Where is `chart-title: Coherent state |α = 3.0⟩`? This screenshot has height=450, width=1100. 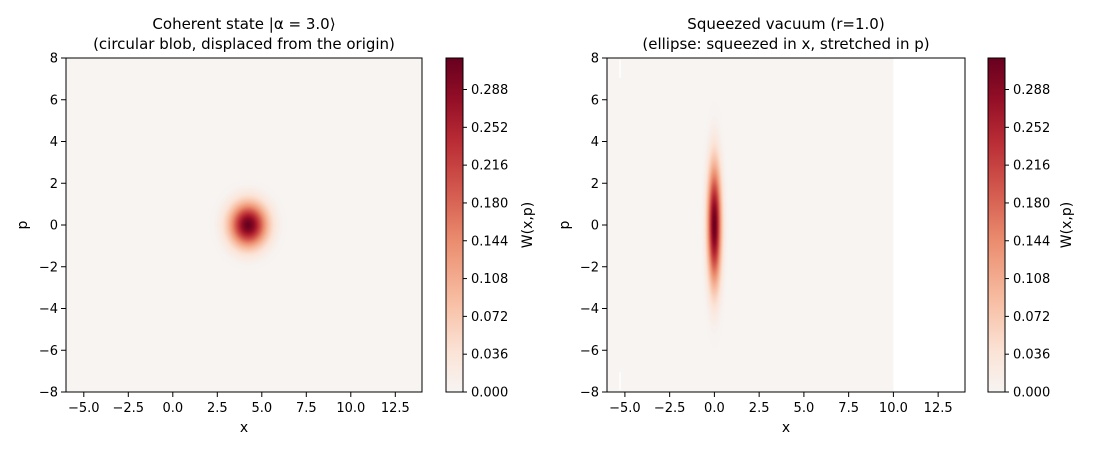
chart-title: Coherent state |α = 3.0⟩ is located at coordinates (243, 24).